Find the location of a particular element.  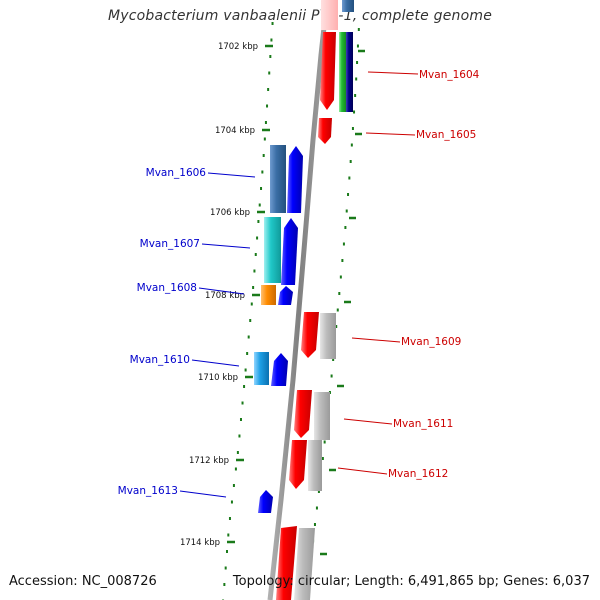

gene-label-mvan-1610: Mvan_1610 is located at coordinates (160, 360).